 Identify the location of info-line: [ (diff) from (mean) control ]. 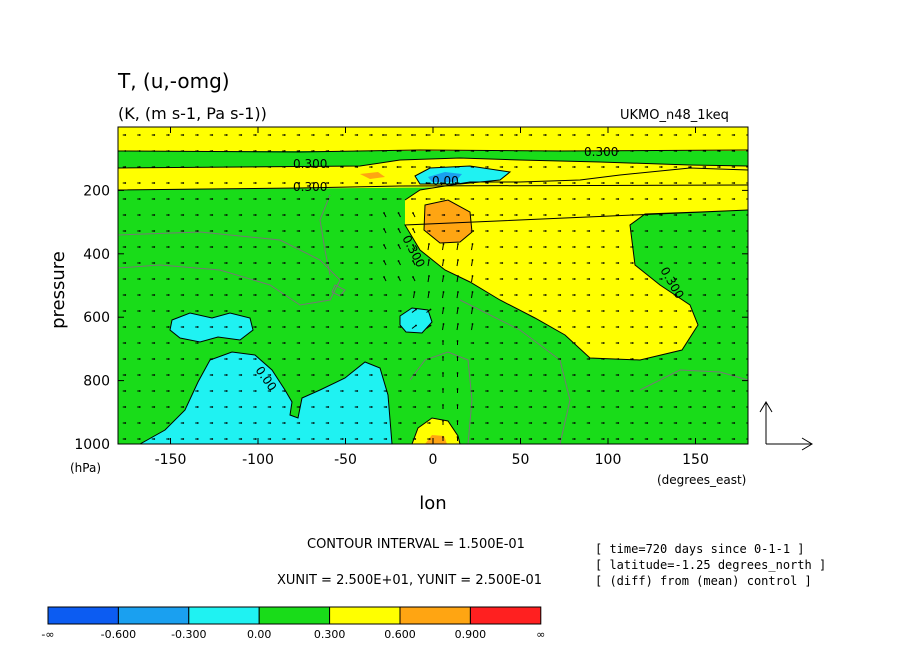
(703, 581).